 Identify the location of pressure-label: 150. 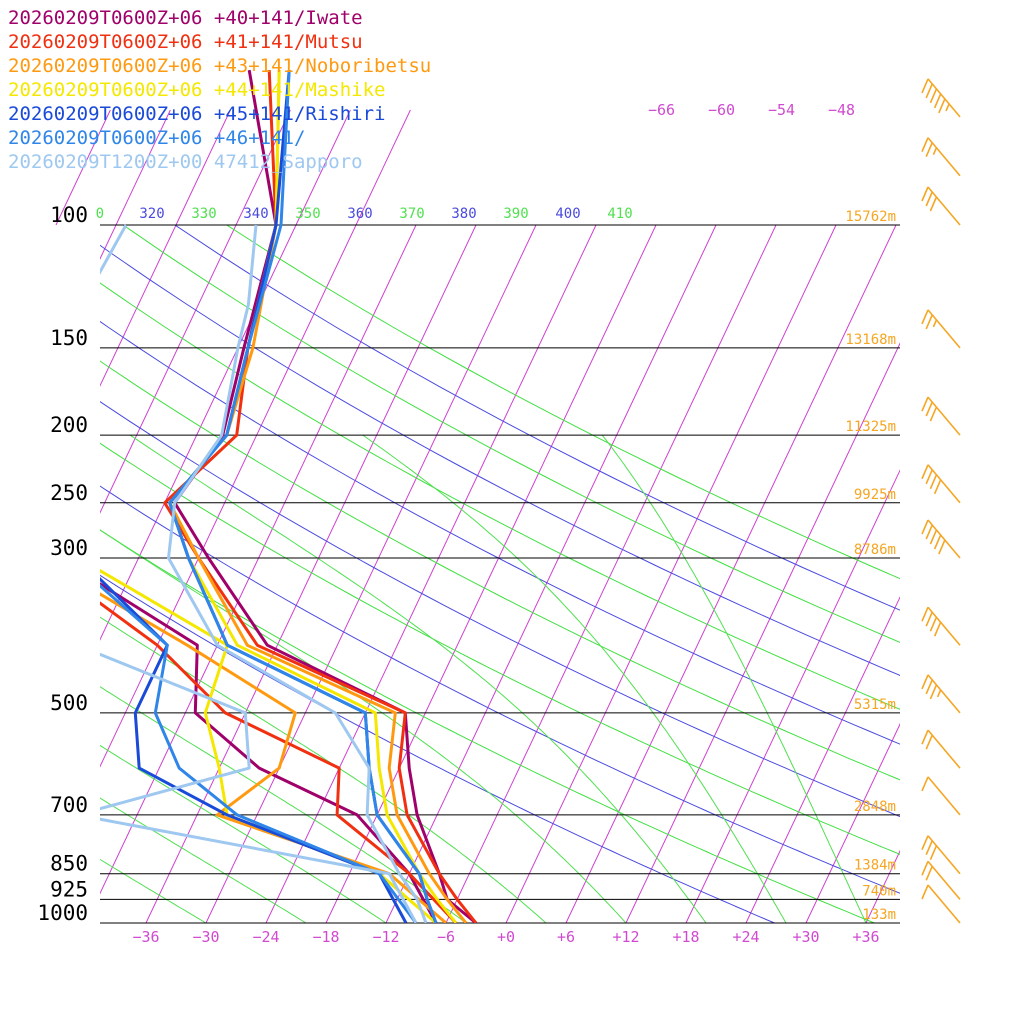
(69, 338).